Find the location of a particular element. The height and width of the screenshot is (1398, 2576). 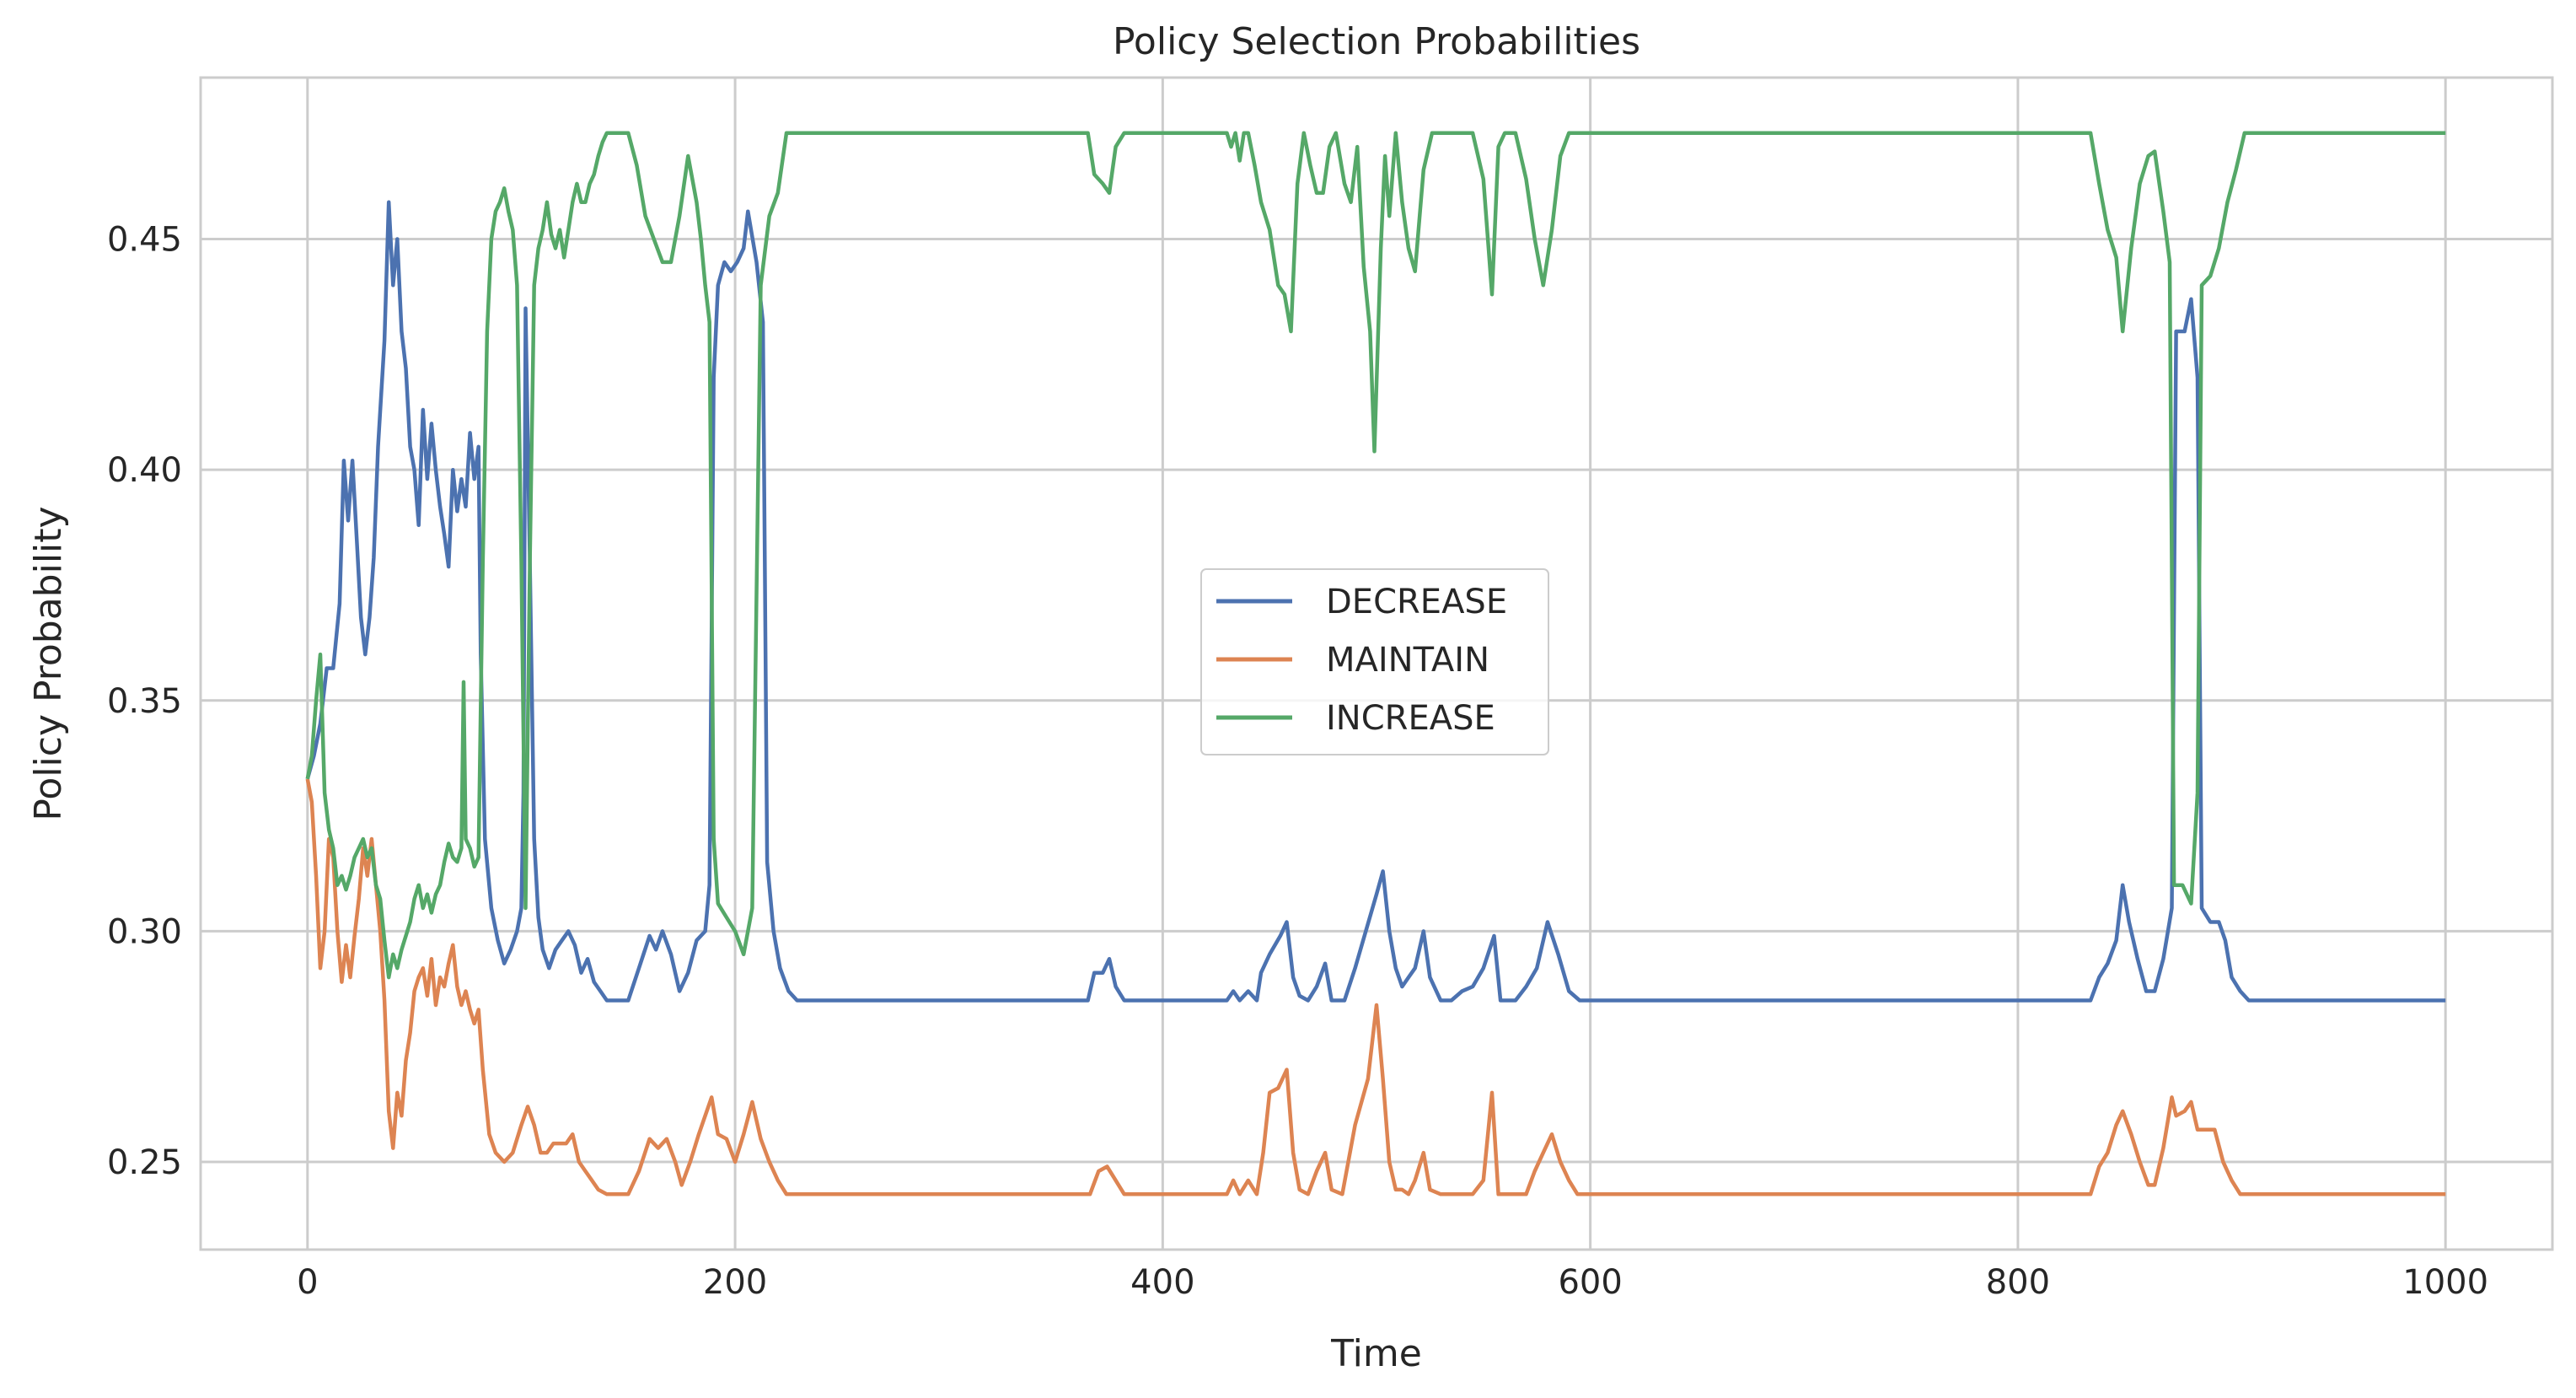

x-tick-label: 600 is located at coordinates (1590, 1282).